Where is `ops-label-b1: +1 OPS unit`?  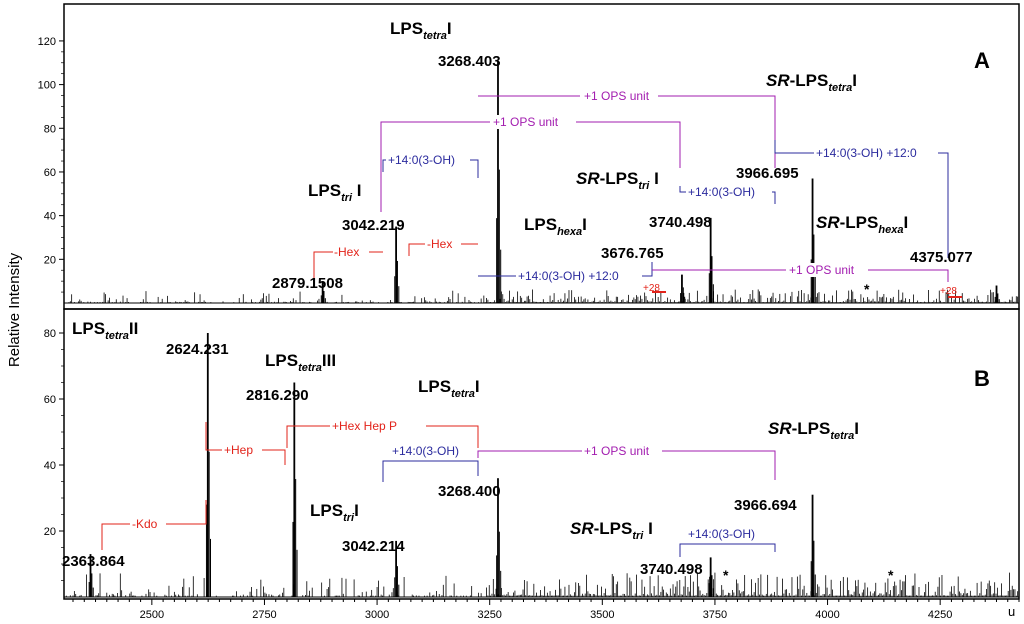 ops-label-b1: +1 OPS unit is located at coordinates (617, 451).